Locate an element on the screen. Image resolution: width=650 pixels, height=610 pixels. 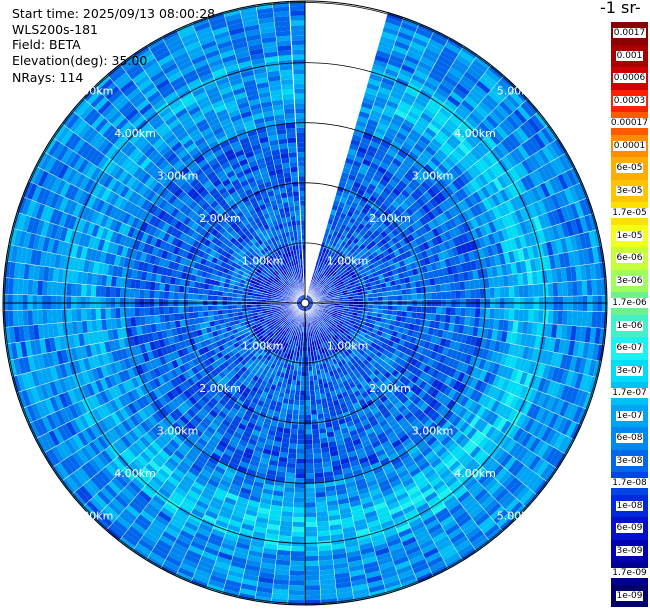
ray-sector is located at coordinates (456, 291).